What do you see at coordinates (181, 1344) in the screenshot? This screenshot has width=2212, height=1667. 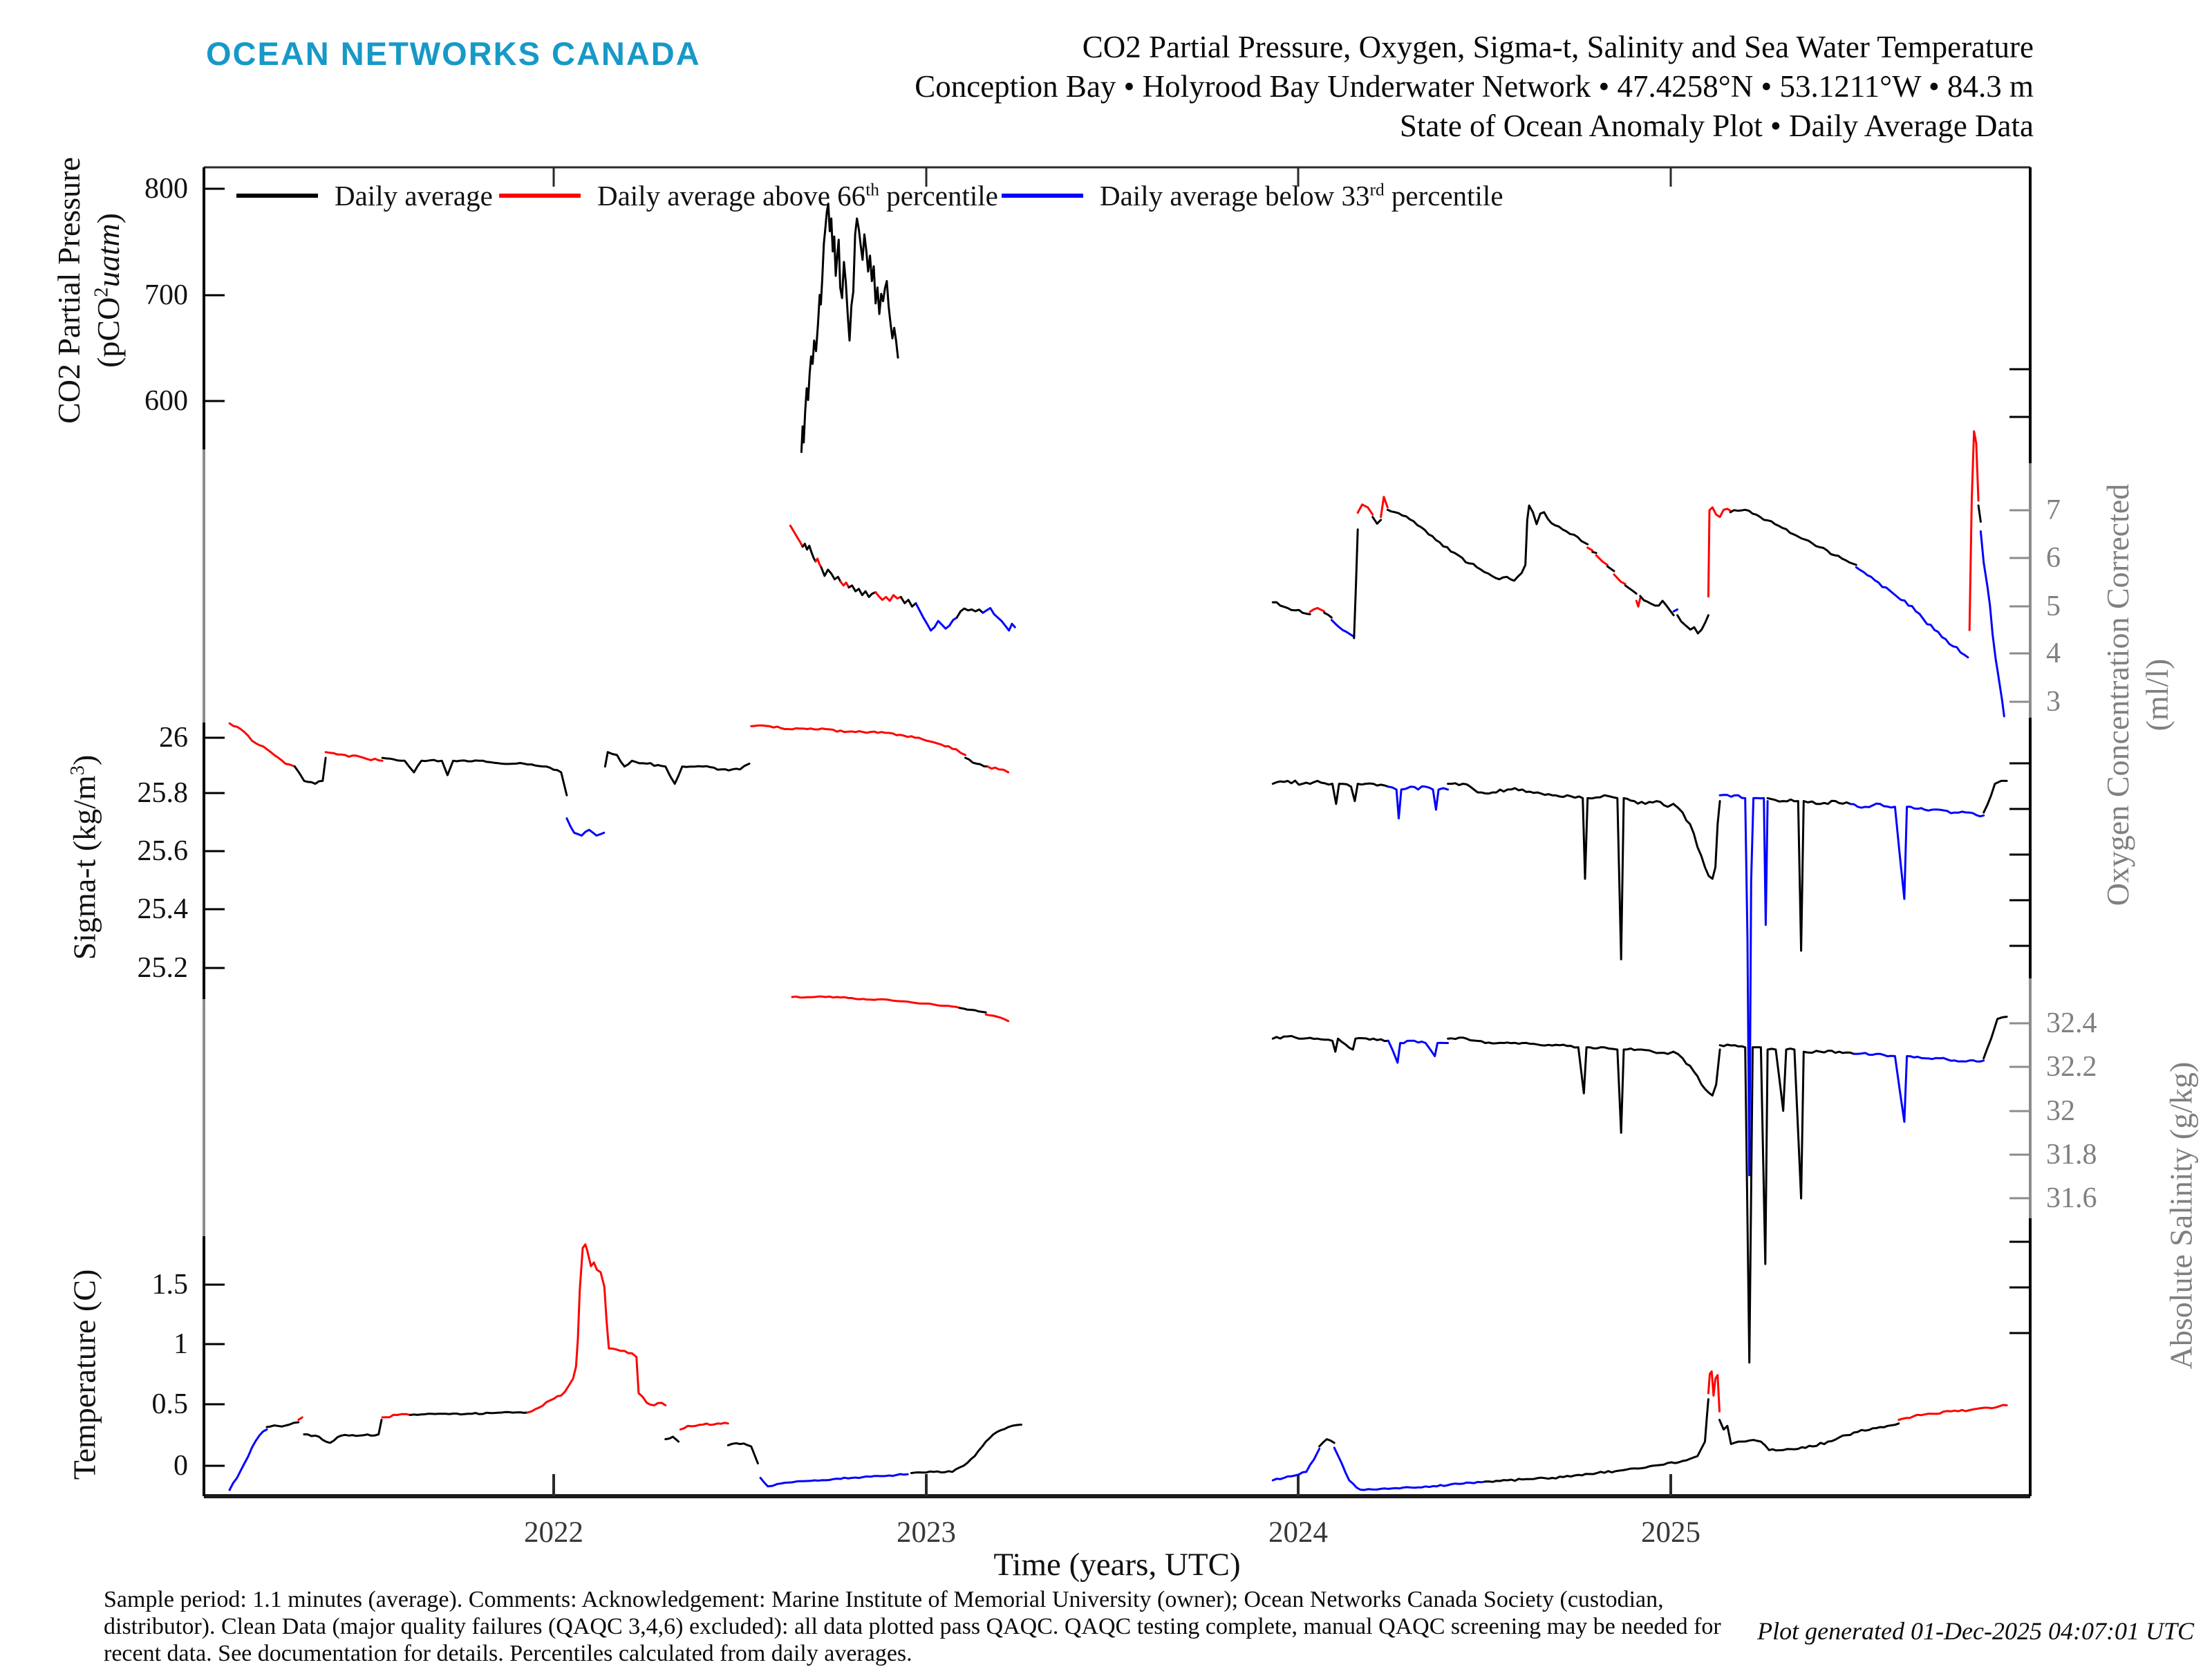 I see `temperature-tick-label: 1` at bounding box center [181, 1344].